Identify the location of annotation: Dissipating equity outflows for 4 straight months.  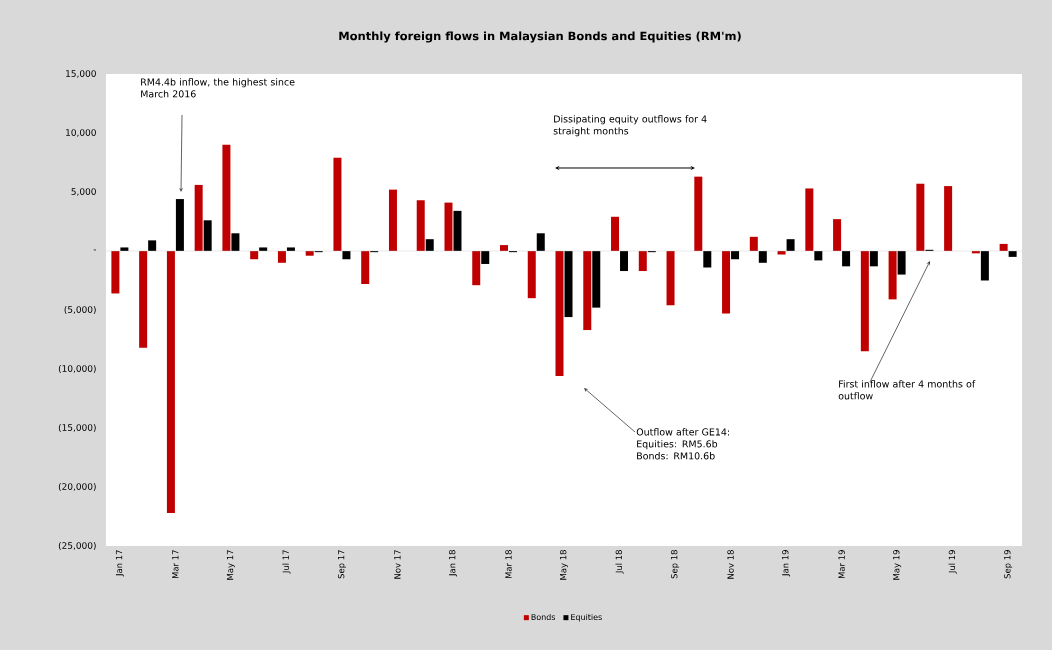
(630, 126).